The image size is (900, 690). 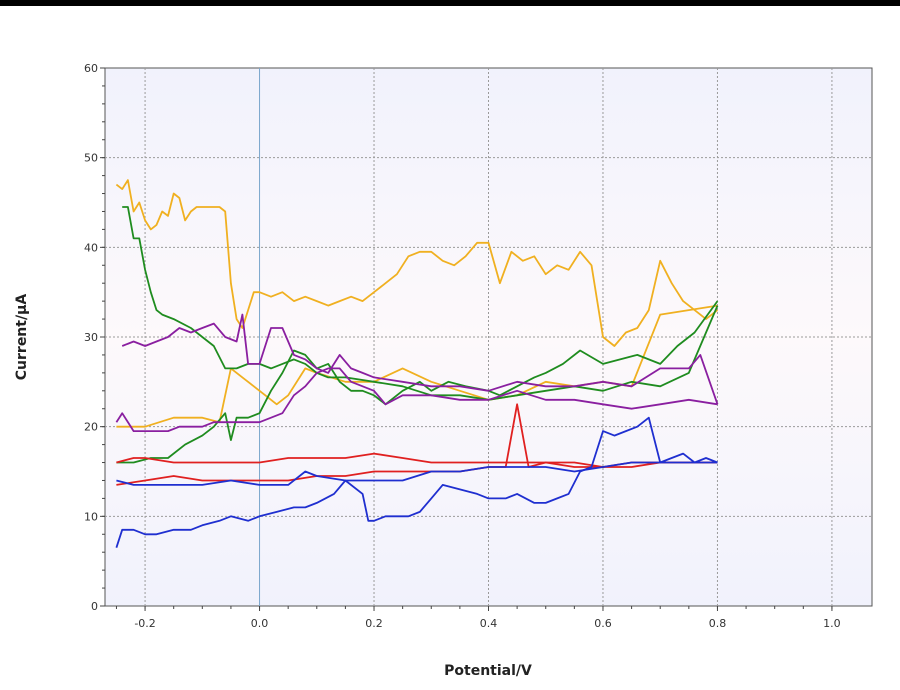 What do you see at coordinates (260, 623) in the screenshot?
I see `x-tick-label: 0.0` at bounding box center [260, 623].